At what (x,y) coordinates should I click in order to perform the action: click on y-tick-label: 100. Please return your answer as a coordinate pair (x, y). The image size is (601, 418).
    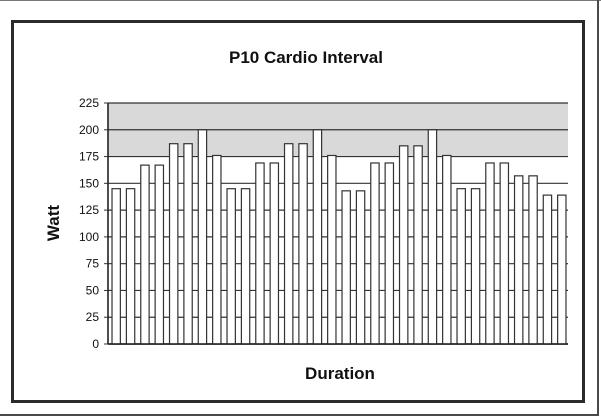
    Looking at the image, I should click on (89, 237).